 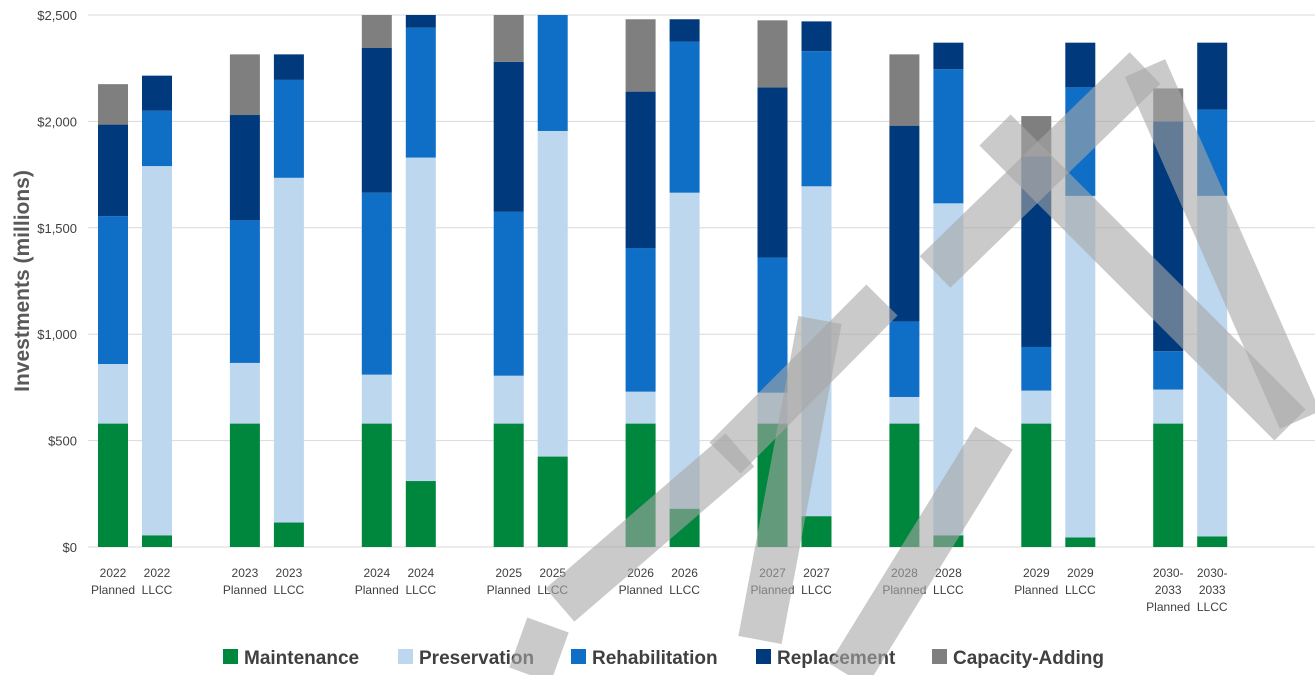 I want to click on y-tick-label: $2,500, so click(x=57, y=15).